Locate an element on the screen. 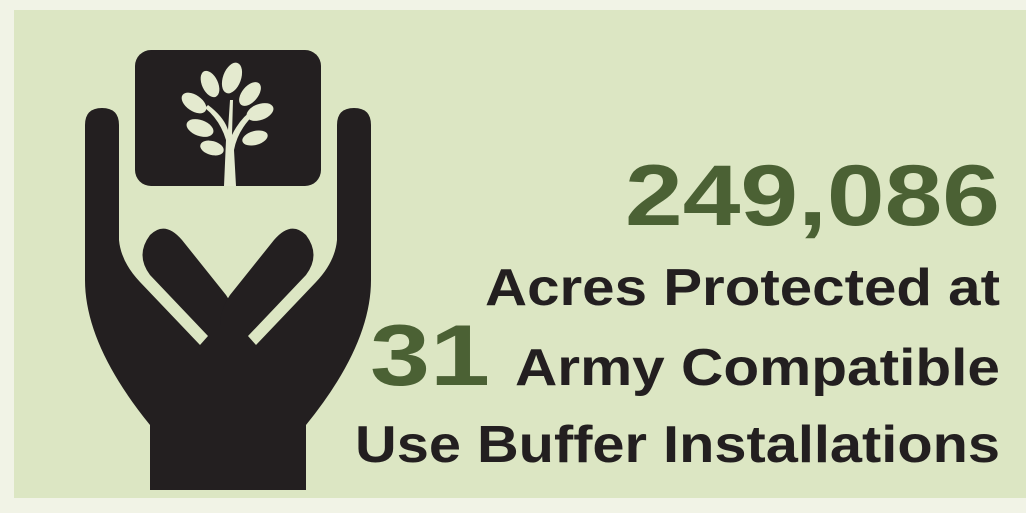 The width and height of the screenshot is (1026, 513). right-hand is located at coordinates (295, 299).